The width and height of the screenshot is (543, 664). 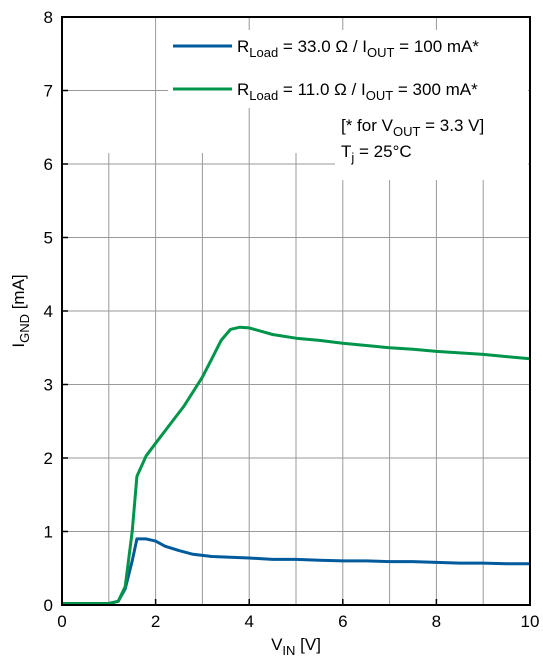 What do you see at coordinates (48, 532) in the screenshot?
I see `y-tick-label: 1` at bounding box center [48, 532].